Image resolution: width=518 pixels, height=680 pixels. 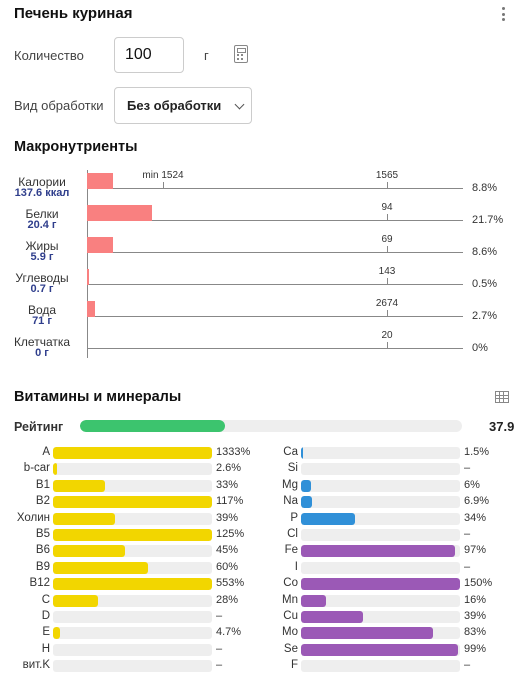 I want to click on nutrient-row: E 4.7% Mo 83%, so click(x=259, y=633).